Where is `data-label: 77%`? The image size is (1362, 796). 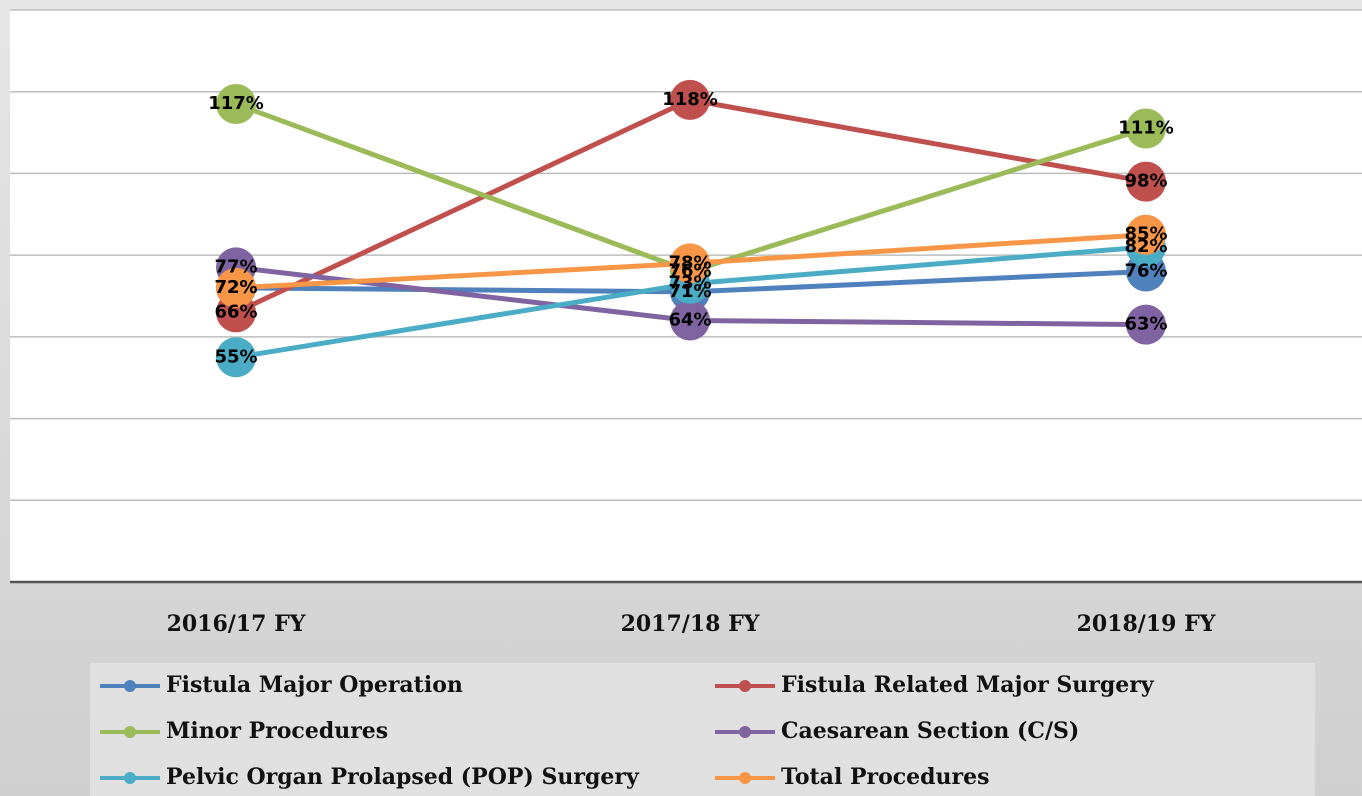
data-label: 77% is located at coordinates (235, 266).